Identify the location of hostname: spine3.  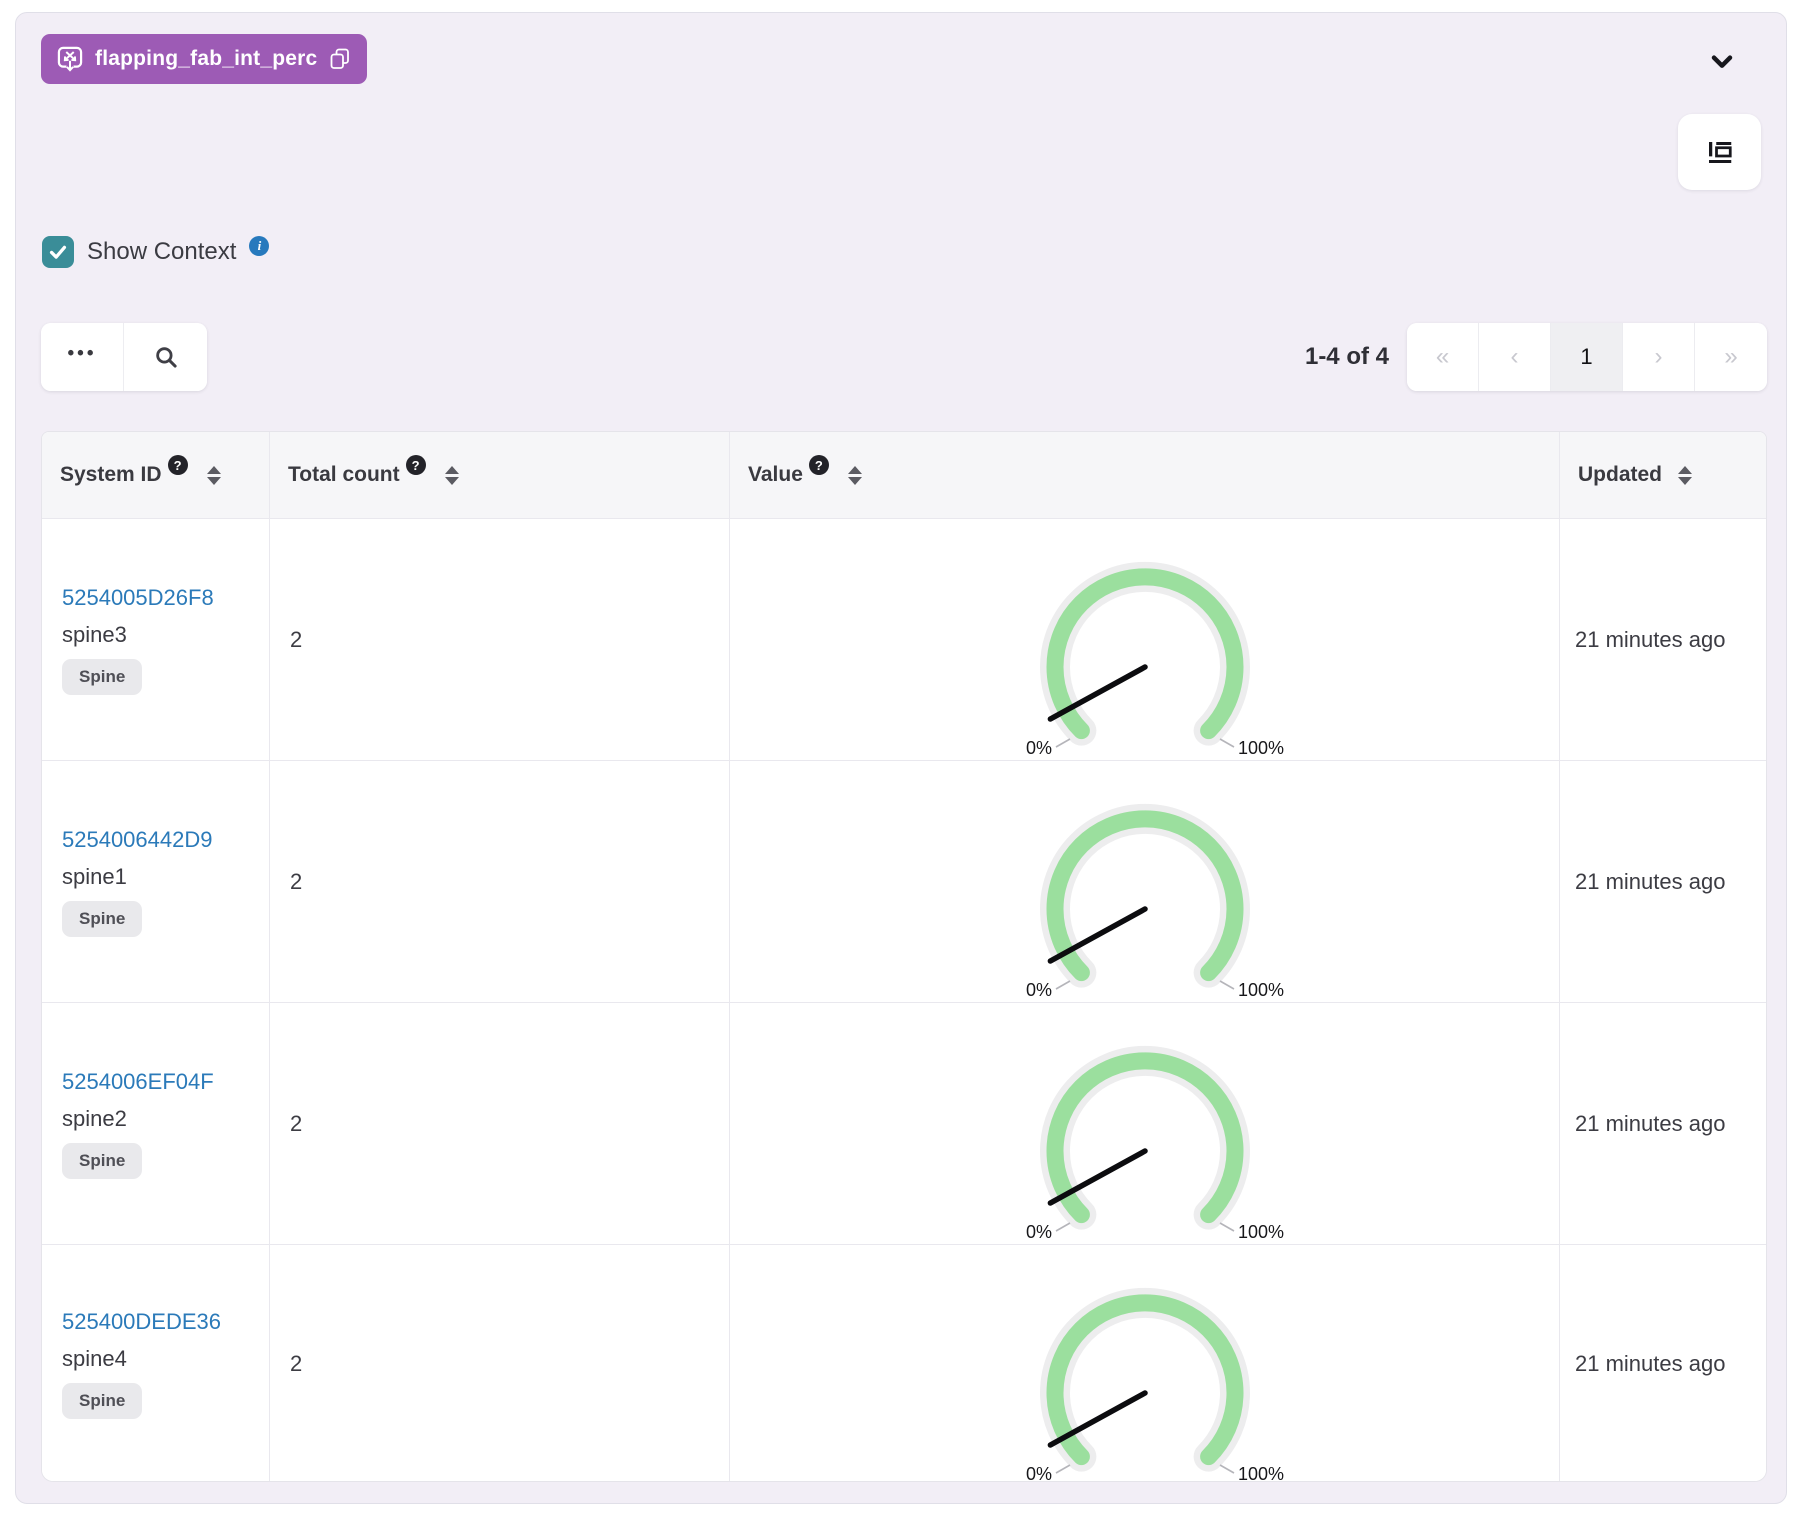
(94, 634).